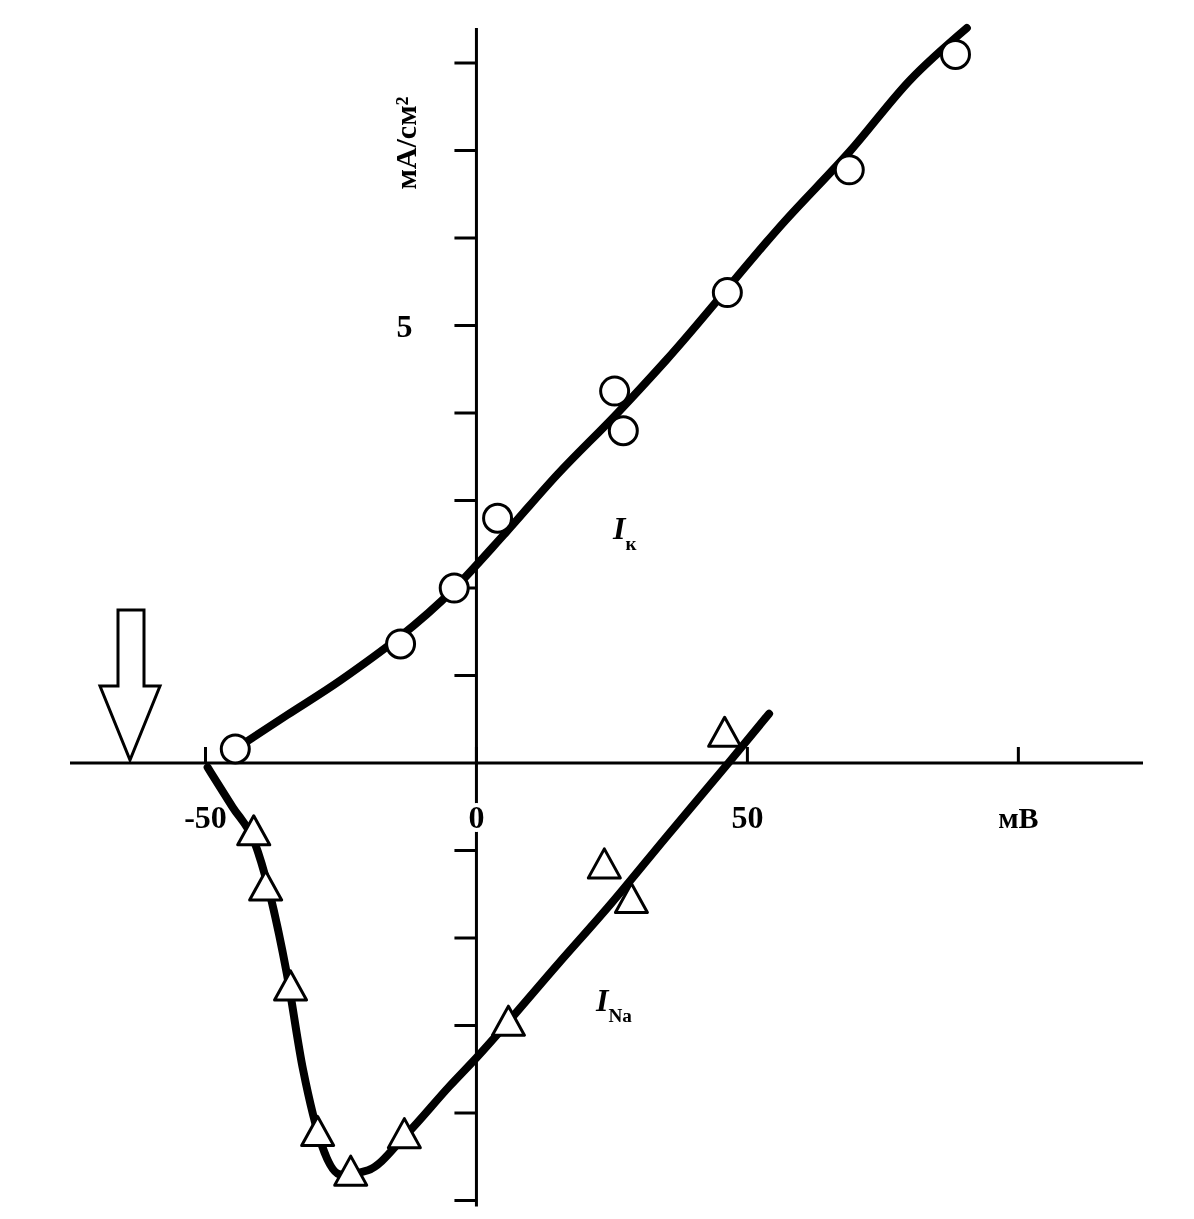 Image resolution: width=1194 pixels, height=1219 pixels. Describe the element at coordinates (614, 1004) in the screenshot. I see `annotation: I$_{Na}$` at that location.